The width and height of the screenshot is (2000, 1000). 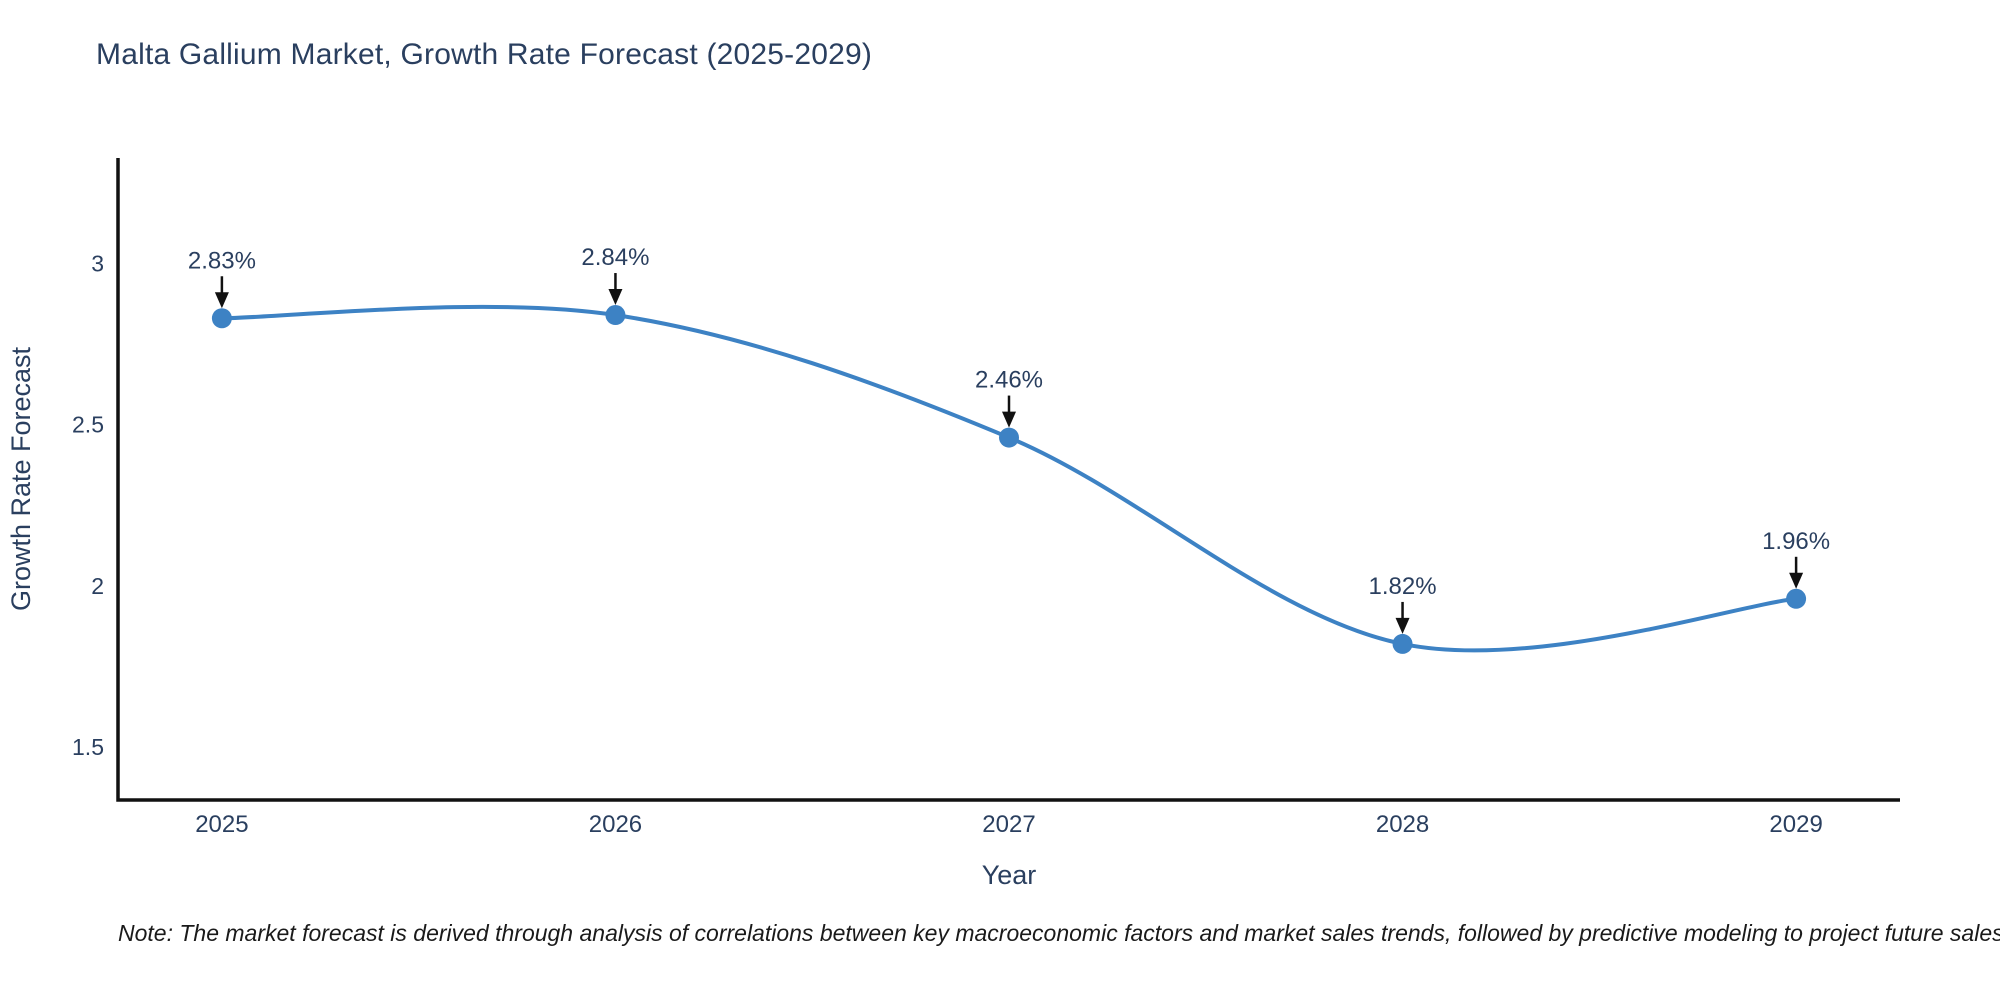 What do you see at coordinates (97, 263) in the screenshot?
I see `y-tick-label: 3` at bounding box center [97, 263].